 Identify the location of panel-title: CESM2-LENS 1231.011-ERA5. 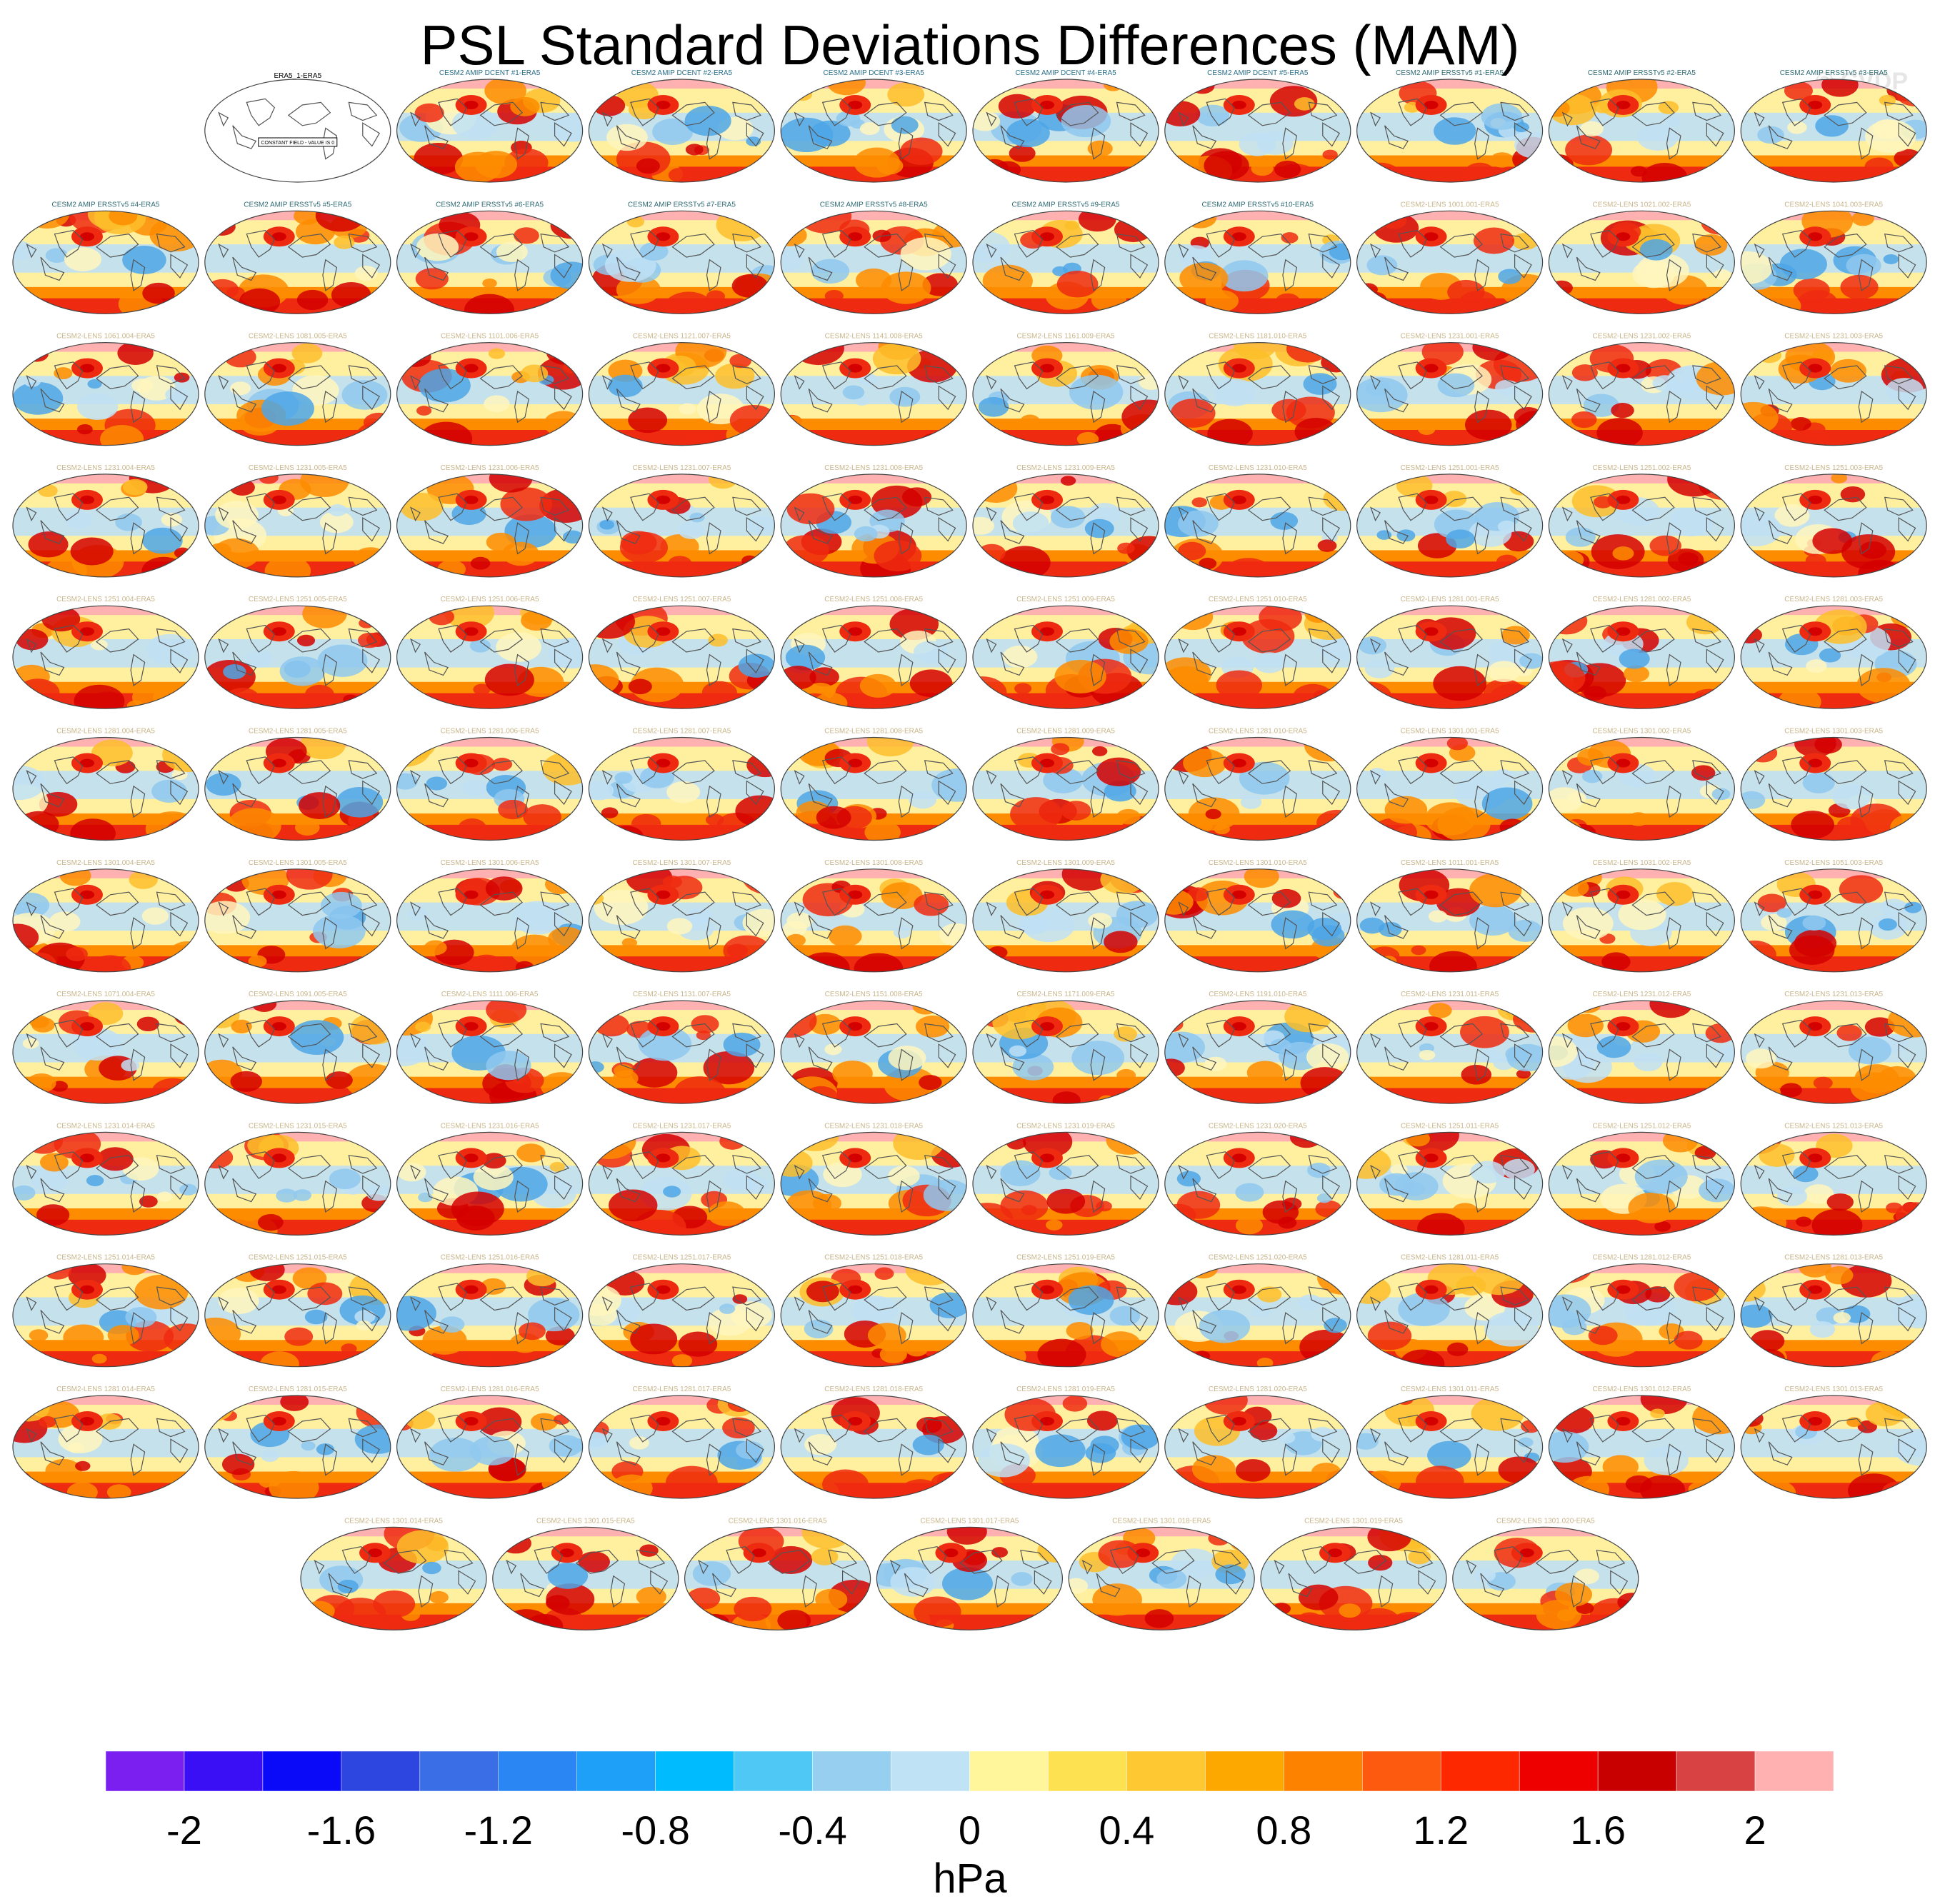
(1450, 994).